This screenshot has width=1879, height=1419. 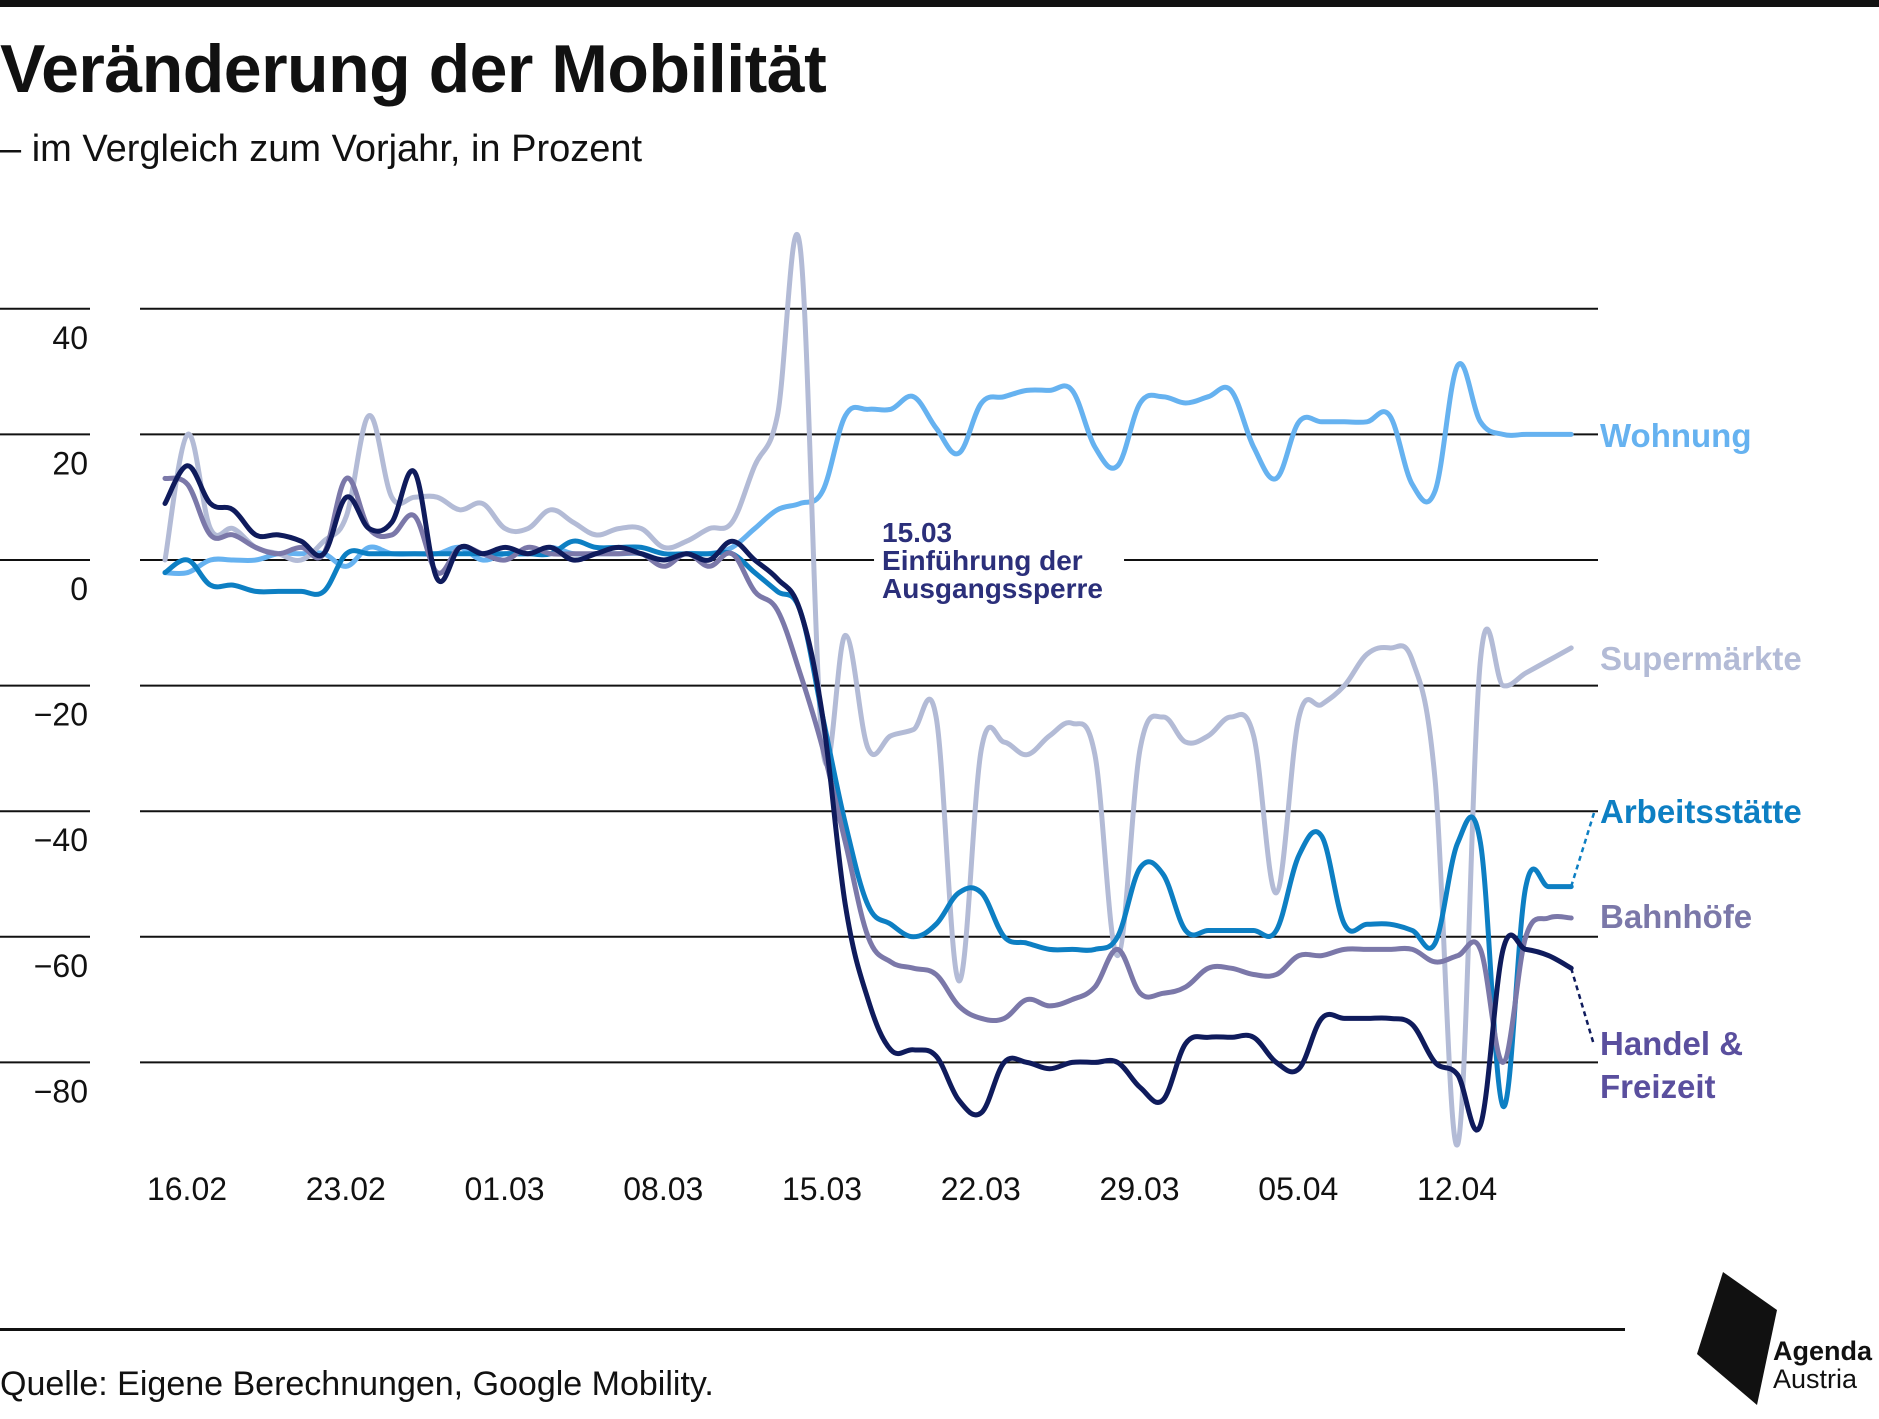 I want to click on x-tick-label: 05.04, so click(x=1298, y=1189).